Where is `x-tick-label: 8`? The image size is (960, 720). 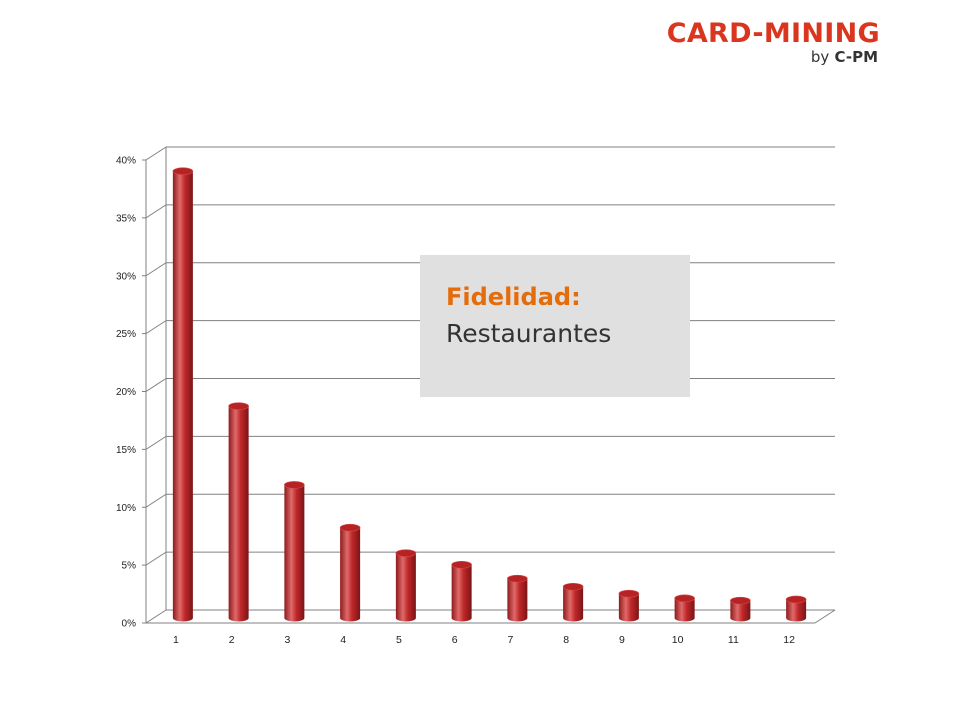 x-tick-label: 8 is located at coordinates (566, 640).